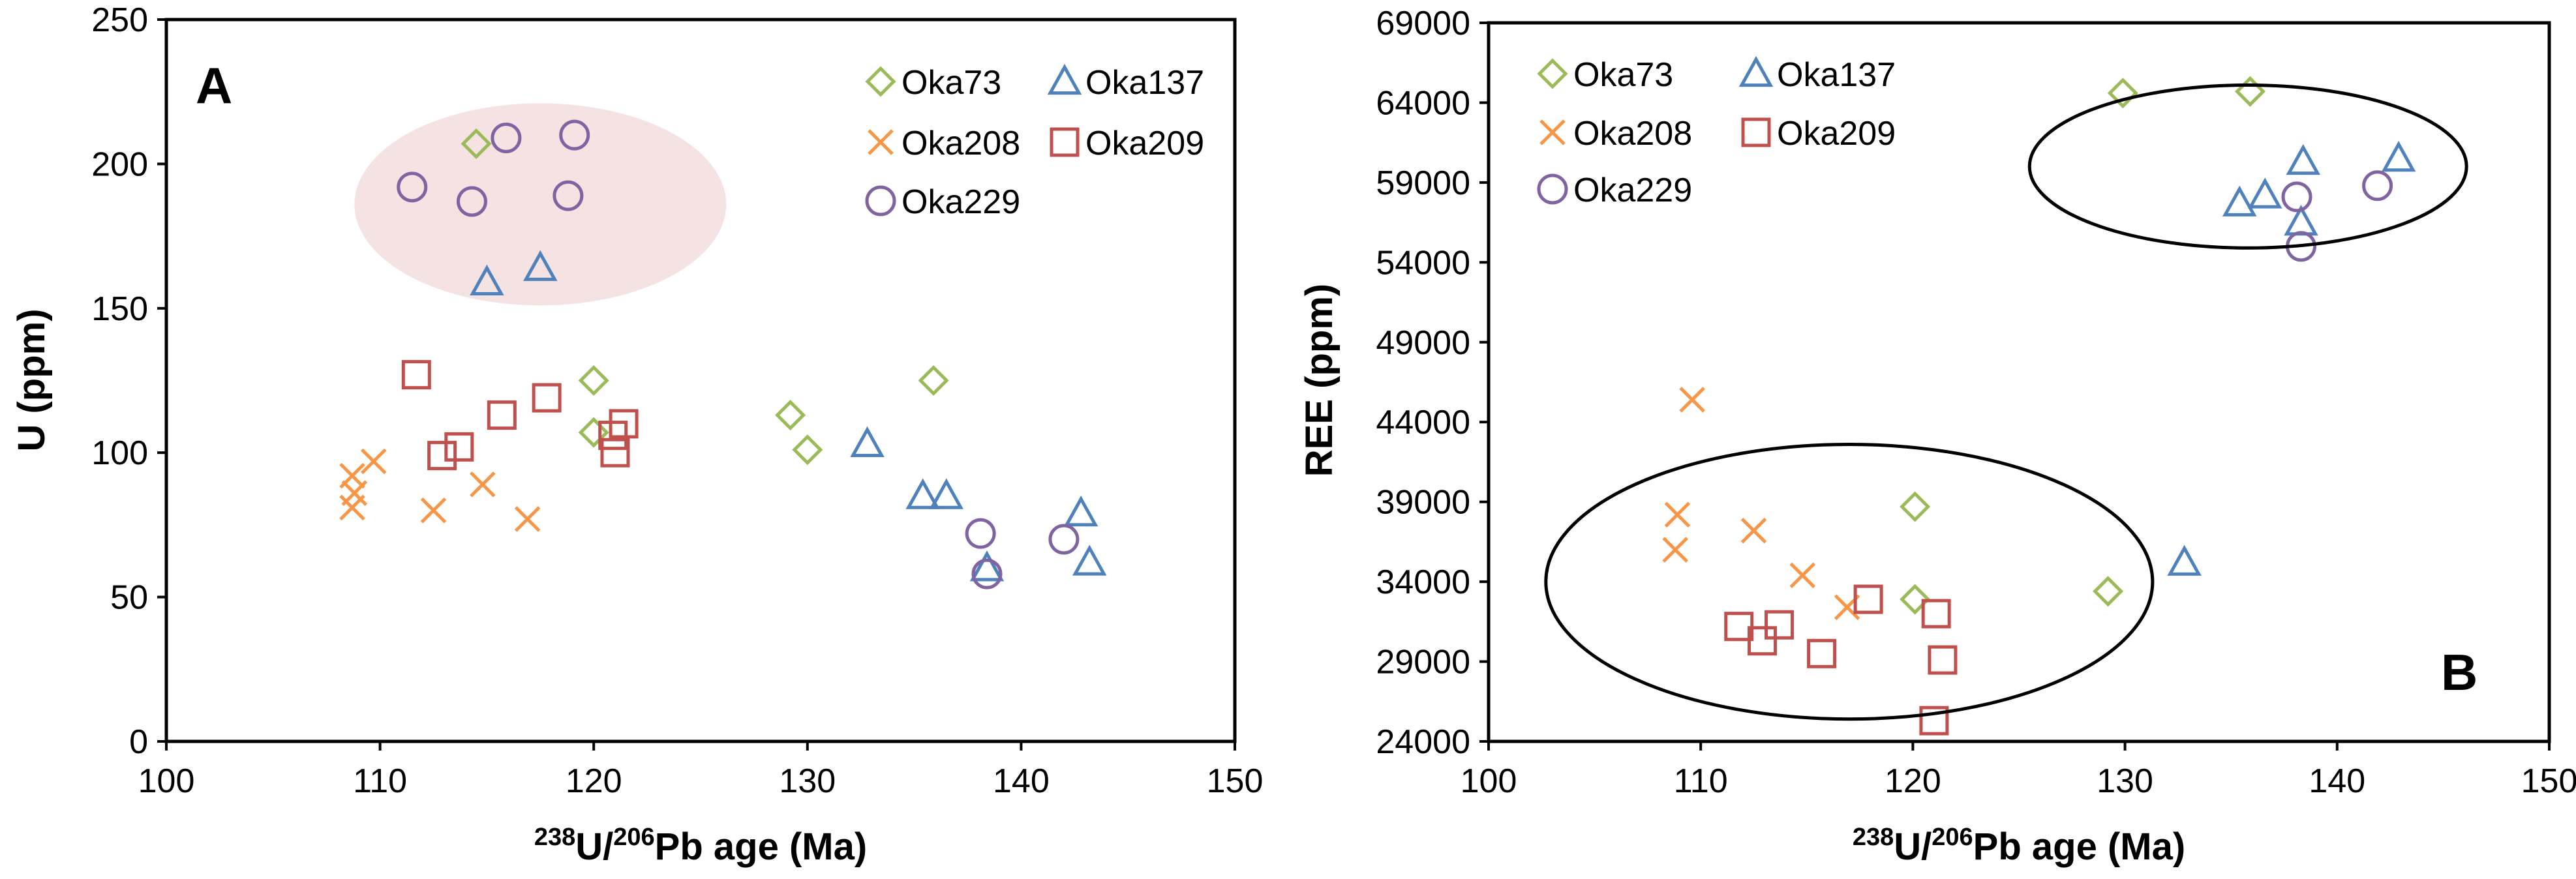  I want to click on panel-b-xlabel-sup1: 238, so click(1874, 837).